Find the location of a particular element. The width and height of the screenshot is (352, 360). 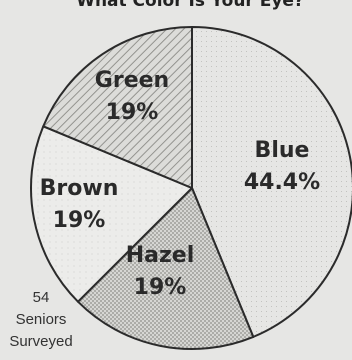

slice-value-hazel: 19% is located at coordinates (160, 287).